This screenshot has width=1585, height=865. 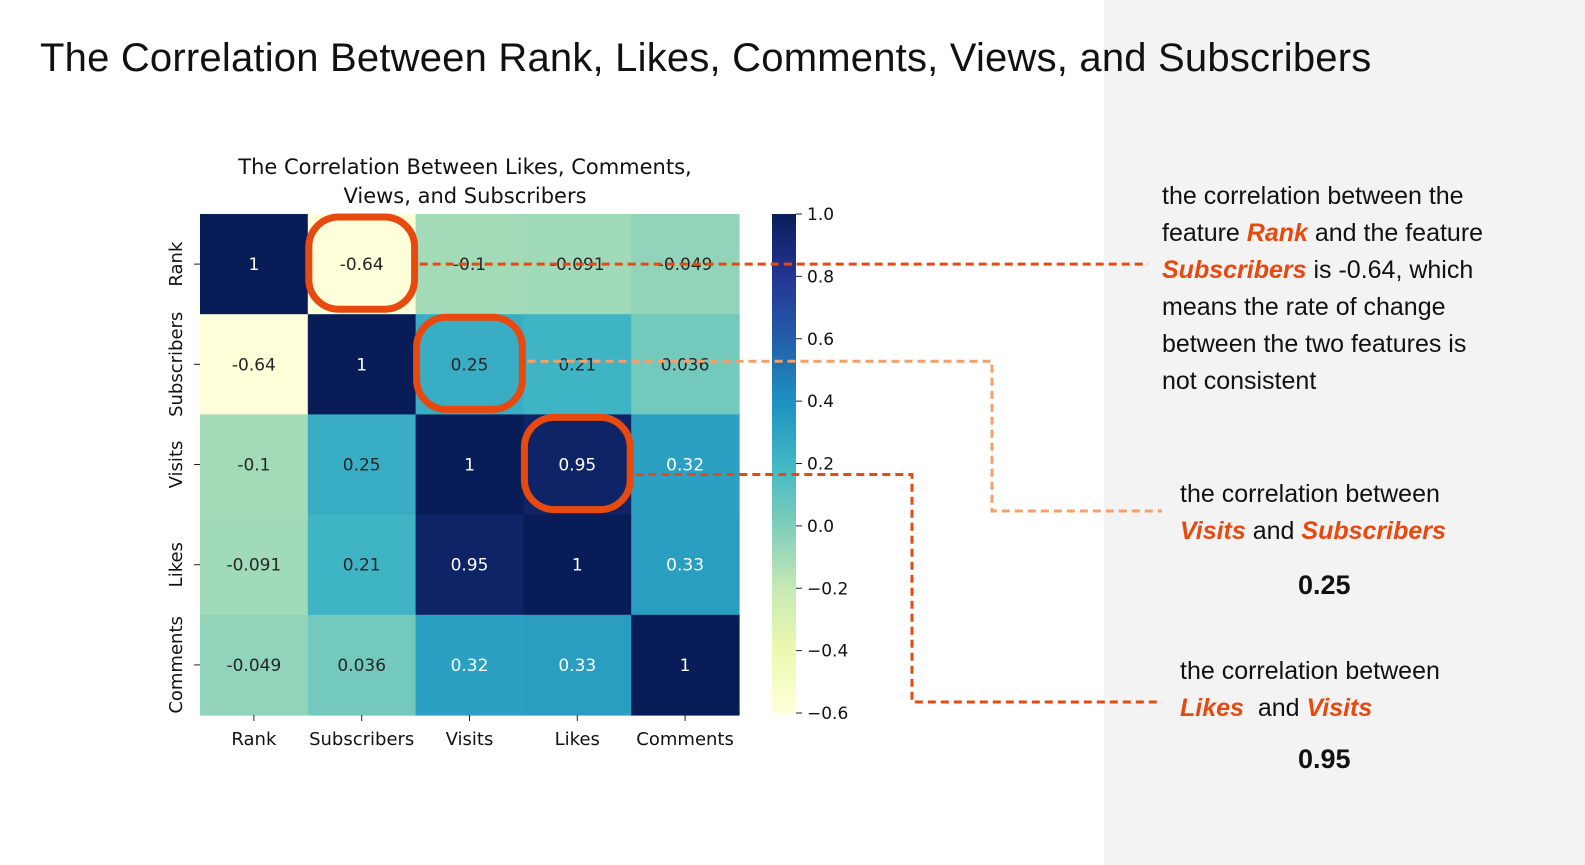 I want to click on heatmap-cell-label: -0.049, so click(x=253, y=666).